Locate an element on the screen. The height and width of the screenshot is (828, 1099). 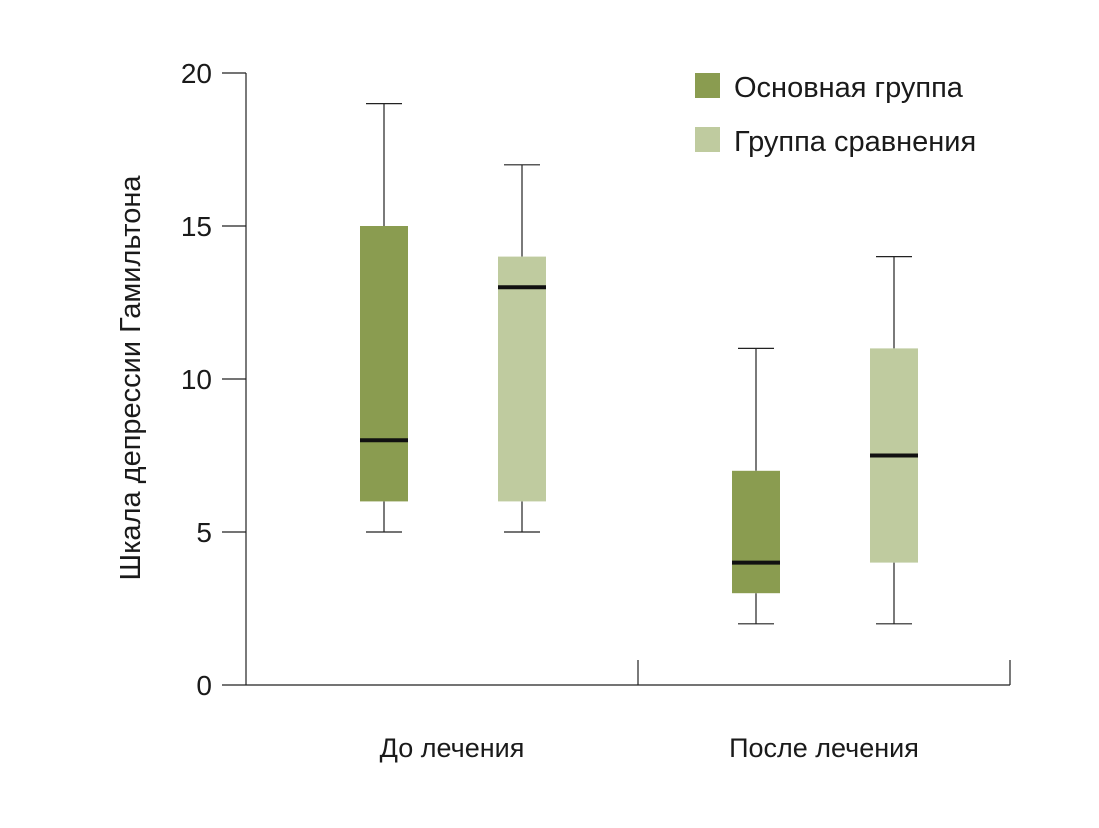
y-tick-label: 20 is located at coordinates (196, 73).